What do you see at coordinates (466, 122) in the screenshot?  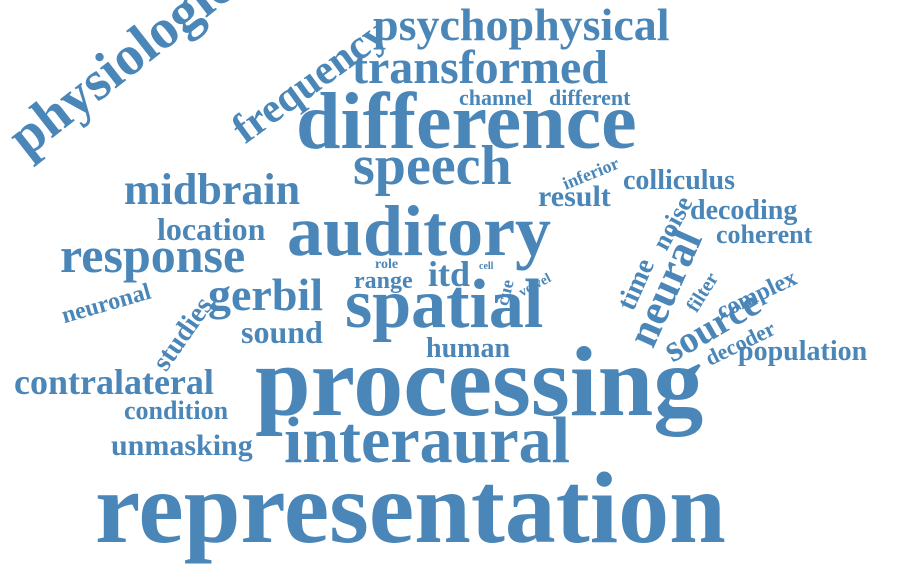 I see `word-difference: difference` at bounding box center [466, 122].